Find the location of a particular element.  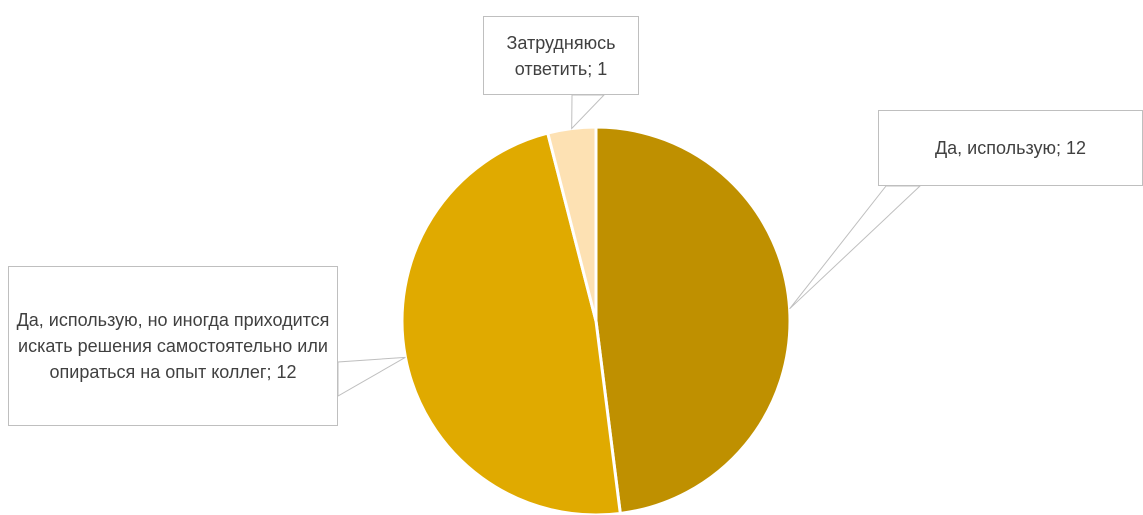

data-label-zatrudnyayus: Затрудняюсь ответить; 1 is located at coordinates (561, 55).